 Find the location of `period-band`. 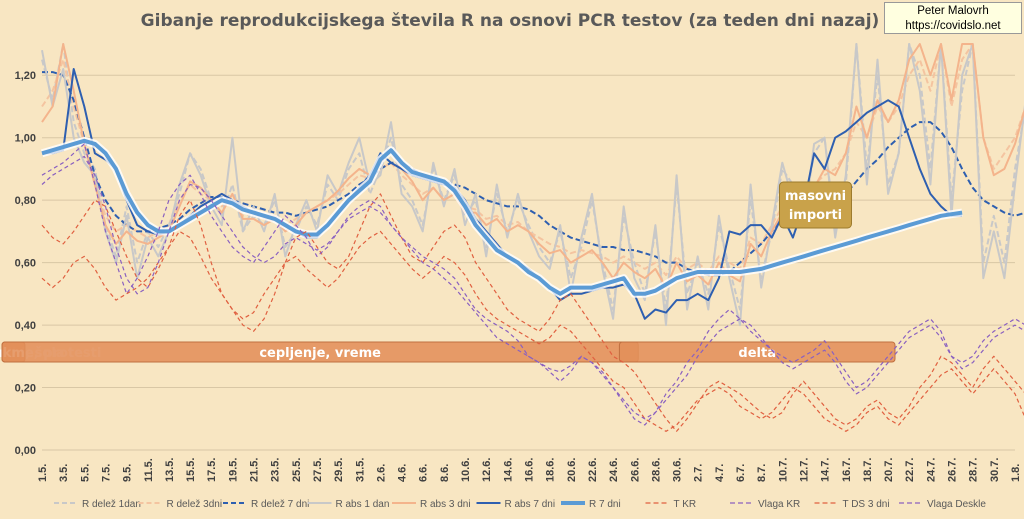

period-band is located at coordinates (757, 352).